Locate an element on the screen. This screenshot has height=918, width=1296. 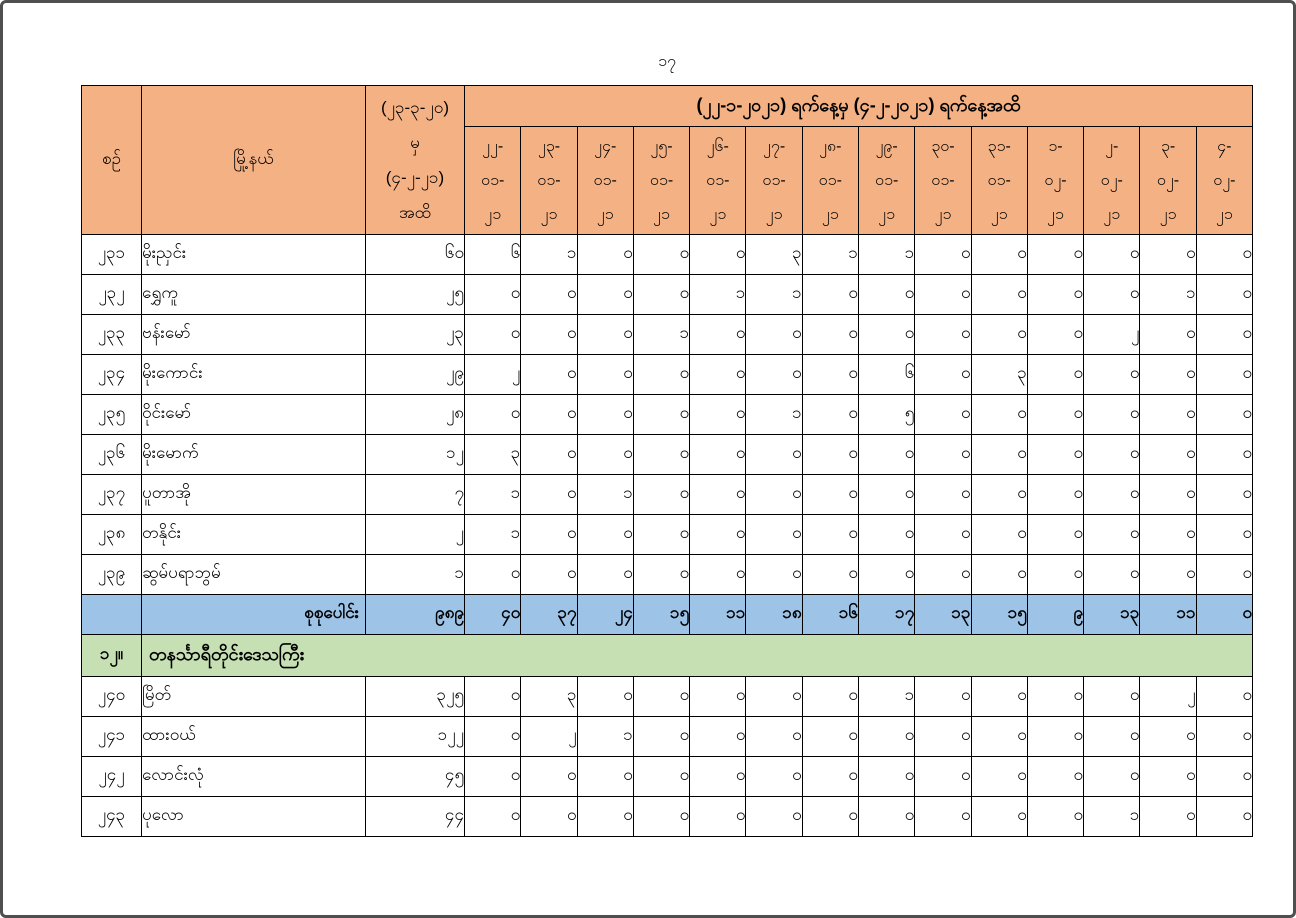
township-row: ၂၄၀ မြိတ် ၃၂၅၀၃၀၀၀၀၀၁၀၀၀၀၂၀ is located at coordinates (667, 696).